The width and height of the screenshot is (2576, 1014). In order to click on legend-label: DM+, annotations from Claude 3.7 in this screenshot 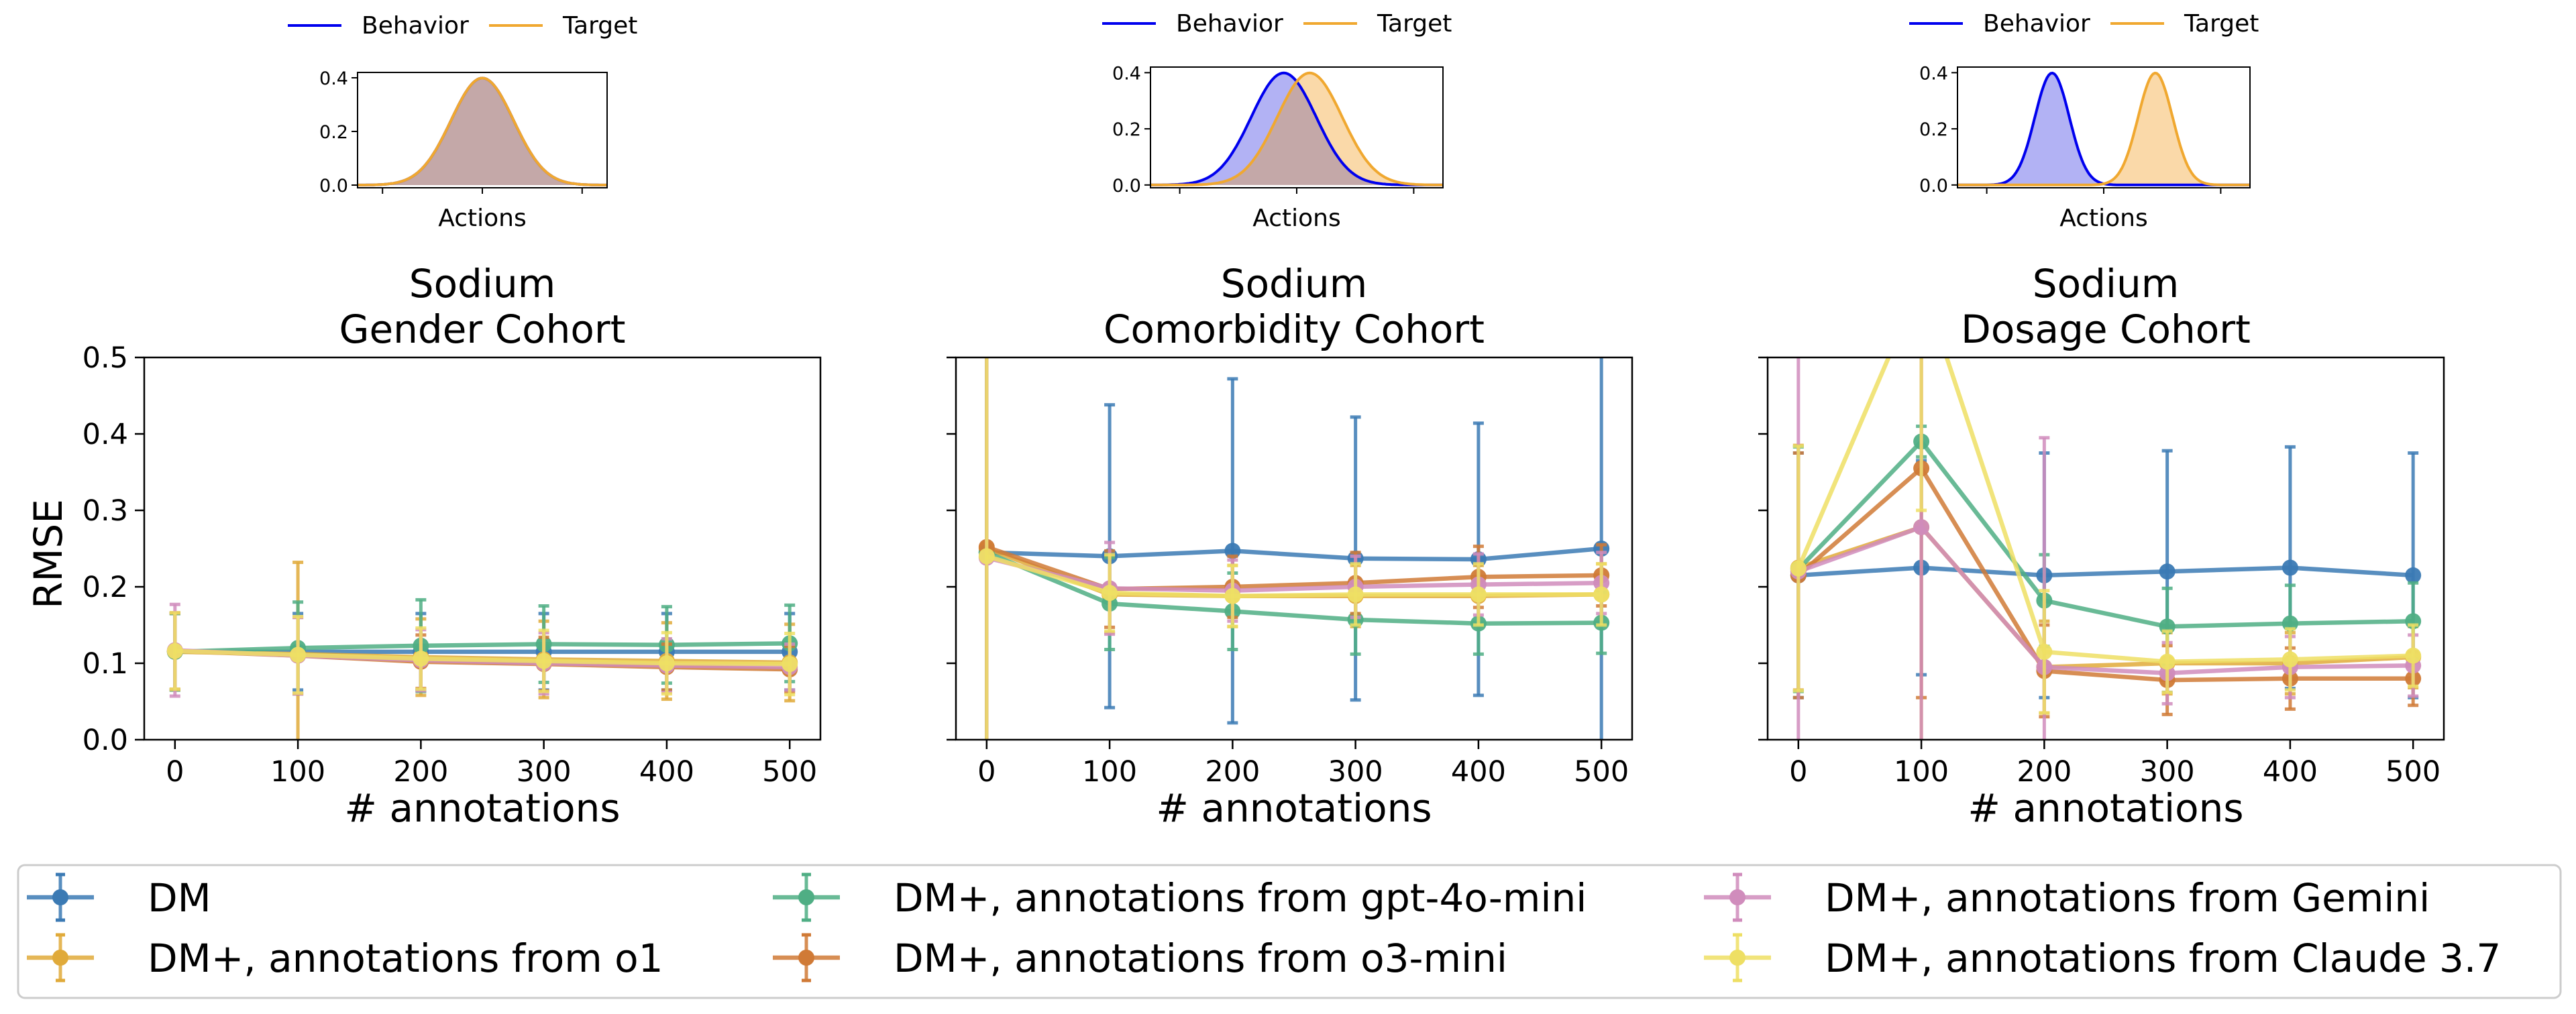, I will do `click(2163, 958)`.